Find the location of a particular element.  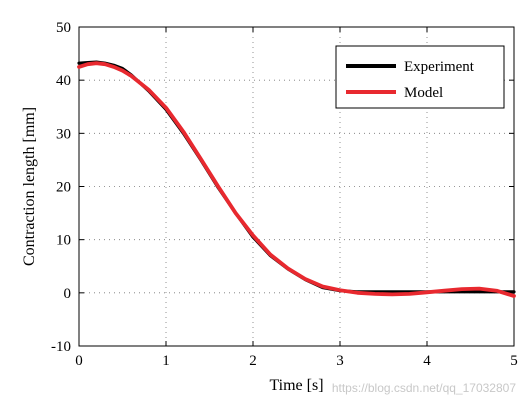

legend-box is located at coordinates (420, 77).